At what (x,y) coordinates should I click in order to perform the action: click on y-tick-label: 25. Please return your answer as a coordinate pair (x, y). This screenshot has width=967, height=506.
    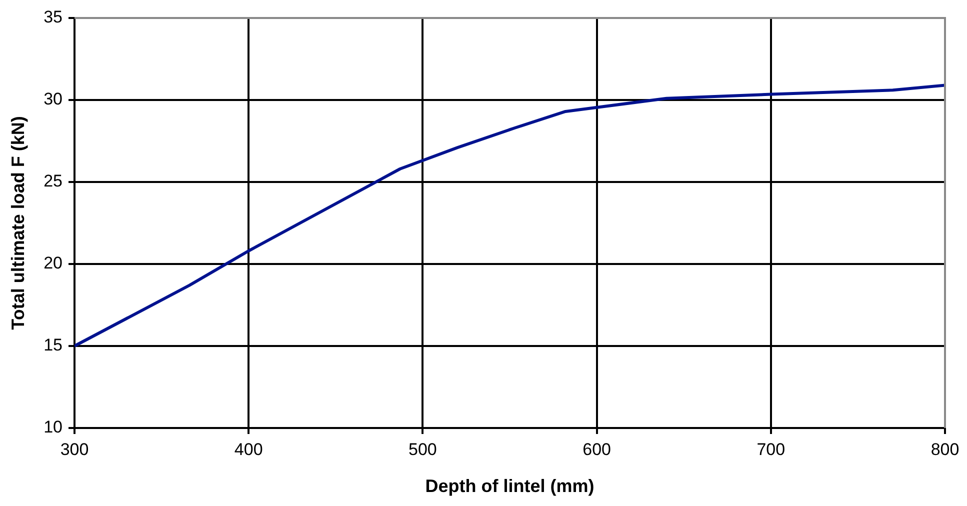
    Looking at the image, I should click on (53, 181).